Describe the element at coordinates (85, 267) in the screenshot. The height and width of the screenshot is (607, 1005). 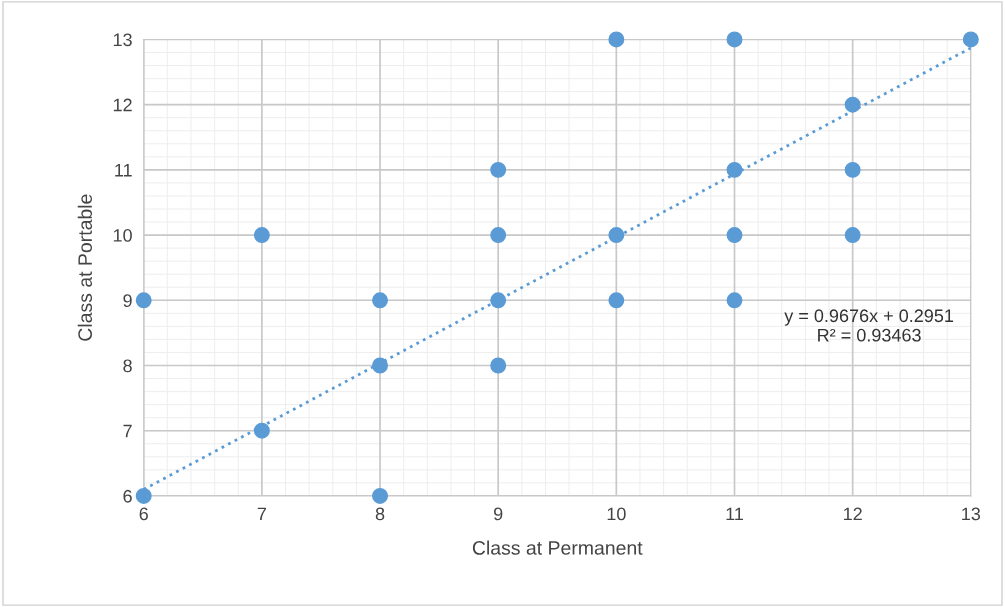
I see `y-axis-title: Class at Portable` at that location.